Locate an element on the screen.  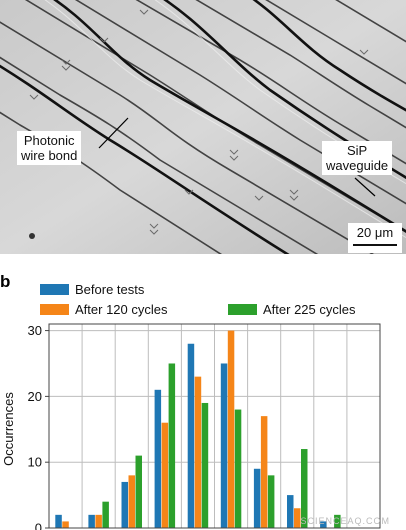
sip-waveguide-label-line2: waveguide is located at coordinates (357, 165).